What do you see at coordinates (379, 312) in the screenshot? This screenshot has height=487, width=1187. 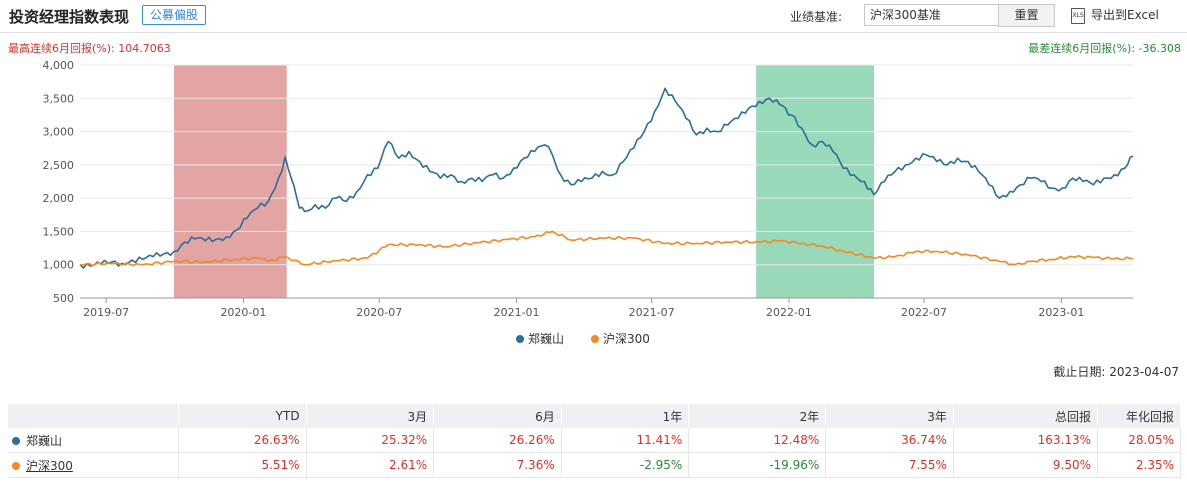 I see `x-tick-label: 2020-07` at bounding box center [379, 312].